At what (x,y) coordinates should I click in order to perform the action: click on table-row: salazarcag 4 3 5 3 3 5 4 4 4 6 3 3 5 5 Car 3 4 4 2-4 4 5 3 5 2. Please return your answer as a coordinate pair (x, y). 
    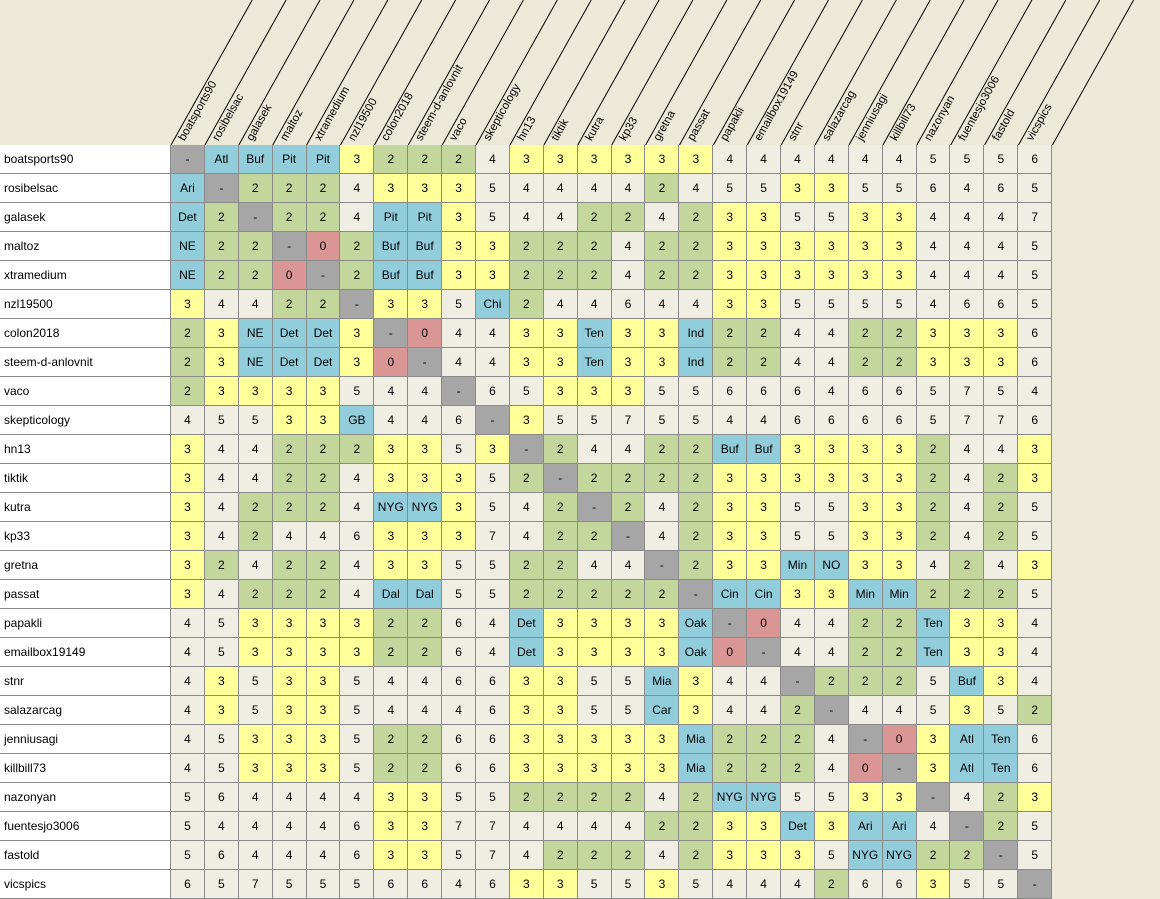
    Looking at the image, I should click on (529, 710).